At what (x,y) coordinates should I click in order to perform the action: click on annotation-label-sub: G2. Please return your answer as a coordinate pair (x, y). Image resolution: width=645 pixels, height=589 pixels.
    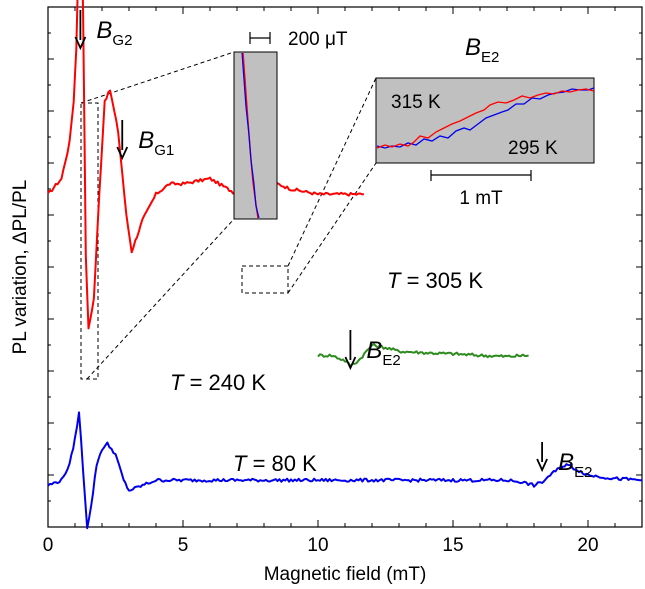
    Looking at the image, I should click on (122, 40).